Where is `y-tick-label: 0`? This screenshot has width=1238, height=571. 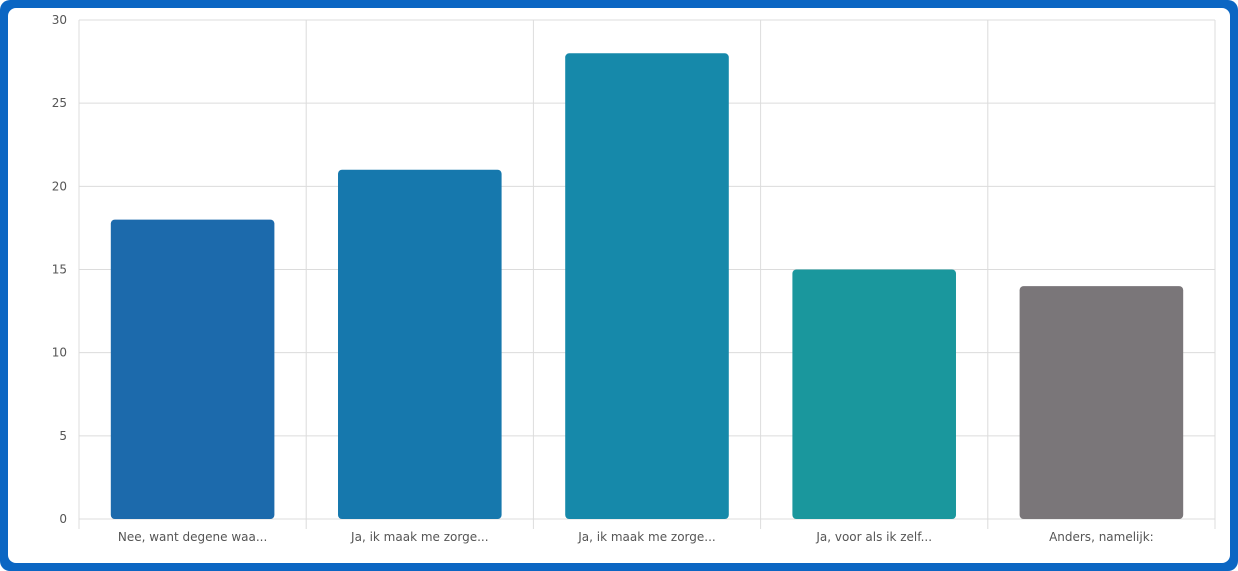
y-tick-label: 0 is located at coordinates (63, 519).